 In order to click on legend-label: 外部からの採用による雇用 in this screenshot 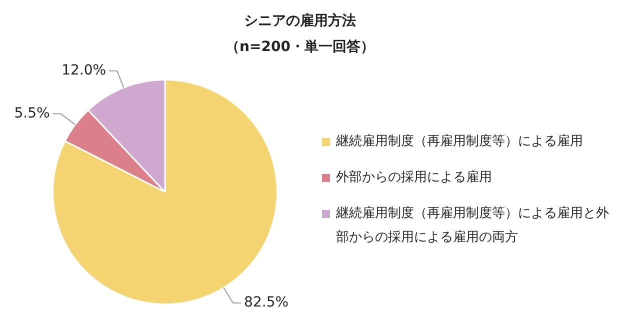, I will do `click(414, 178)`.